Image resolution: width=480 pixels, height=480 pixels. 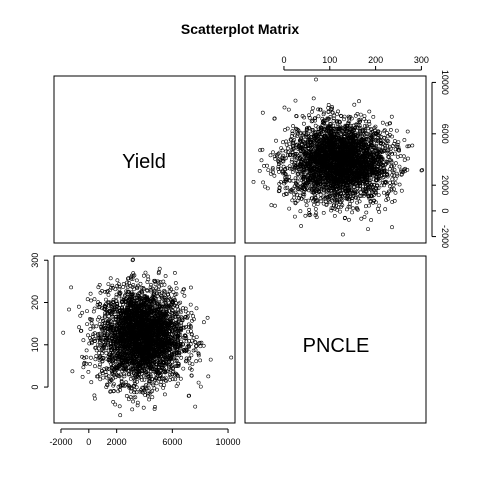 What do you see at coordinates (60, 442) in the screenshot?
I see `bottom-axis-tick-label: -2000` at bounding box center [60, 442].